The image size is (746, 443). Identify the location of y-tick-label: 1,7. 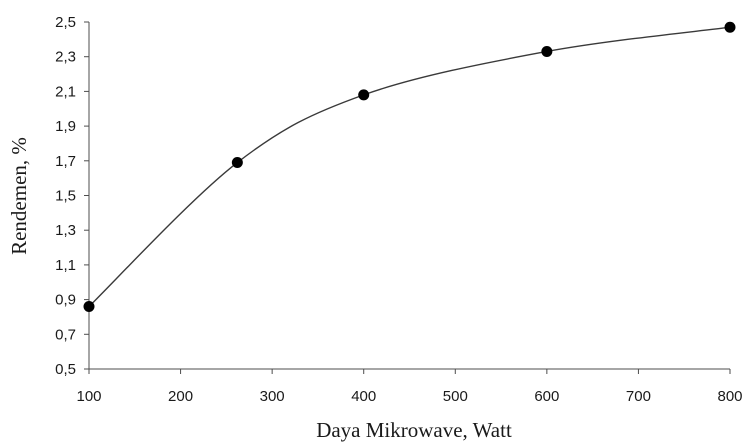
(65, 161).